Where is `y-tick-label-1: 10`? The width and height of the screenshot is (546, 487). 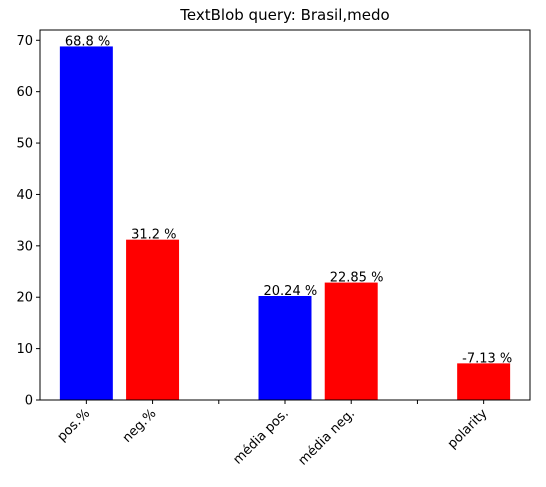 y-tick-label-1: 10 is located at coordinates (24, 349).